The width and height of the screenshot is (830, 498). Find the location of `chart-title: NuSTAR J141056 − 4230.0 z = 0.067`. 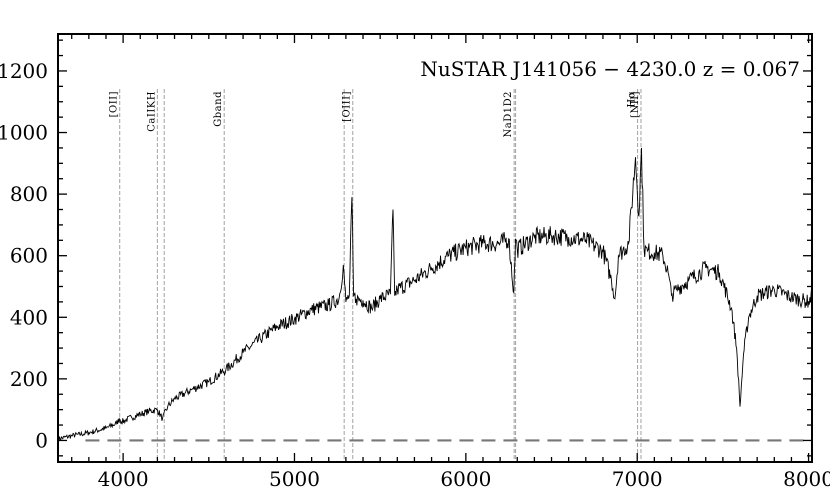

chart-title: NuSTAR J141056 − 4230.0 z = 0.067 is located at coordinates (610, 69).